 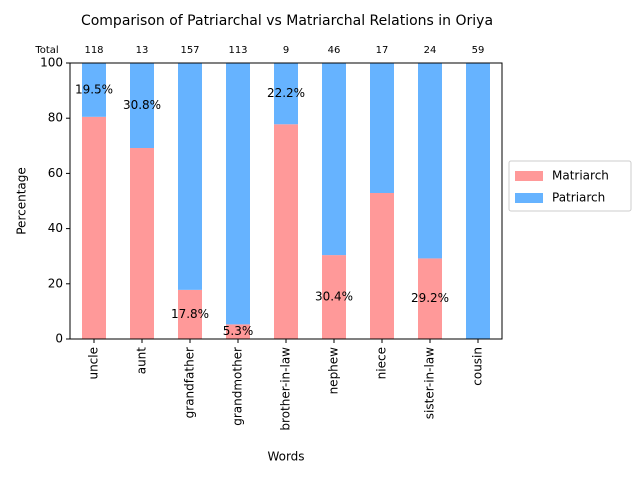 What do you see at coordinates (190, 382) in the screenshot?
I see `x-tick-label: grandfather` at bounding box center [190, 382].